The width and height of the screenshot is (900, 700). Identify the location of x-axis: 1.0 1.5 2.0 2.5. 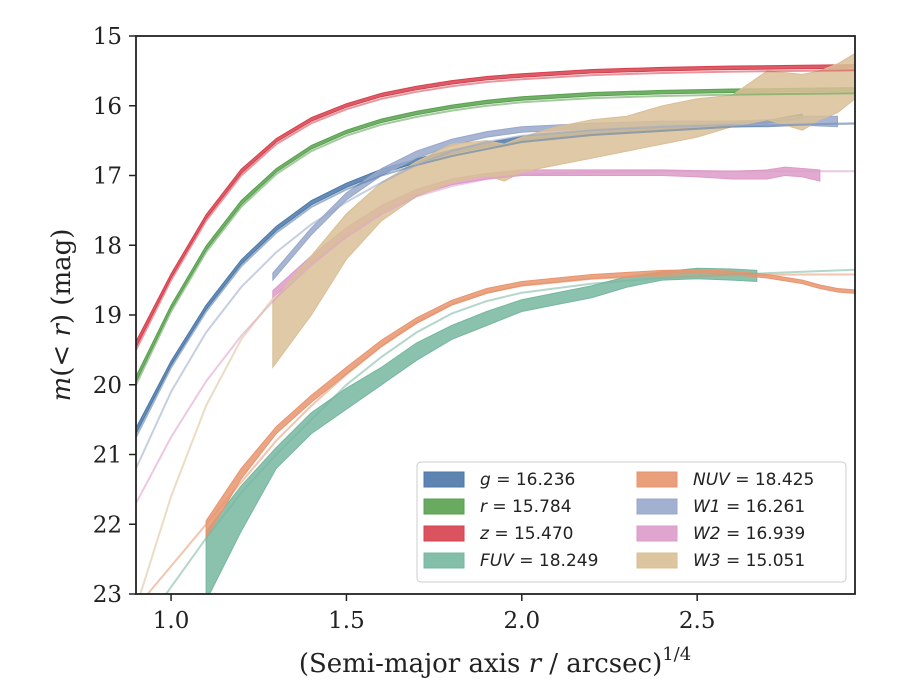
(434, 614).